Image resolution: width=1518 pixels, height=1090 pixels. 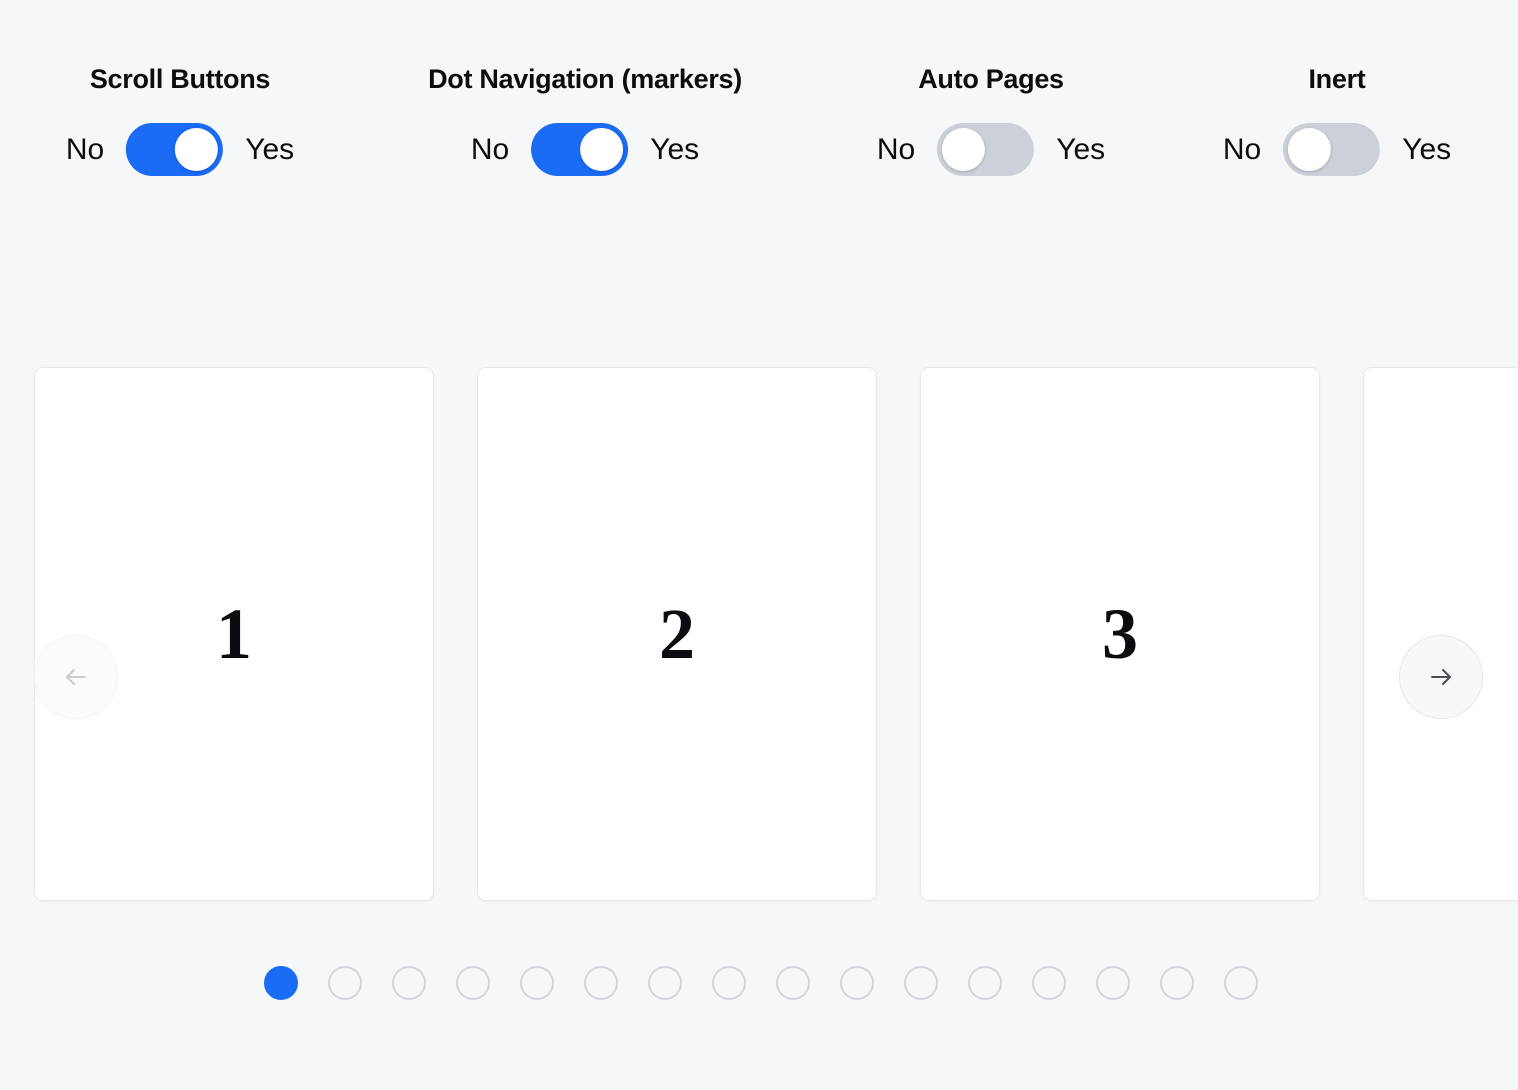 What do you see at coordinates (585, 121) in the screenshot?
I see `control-group-dot-navigation: Dot Navigation (markers) No Yes` at bounding box center [585, 121].